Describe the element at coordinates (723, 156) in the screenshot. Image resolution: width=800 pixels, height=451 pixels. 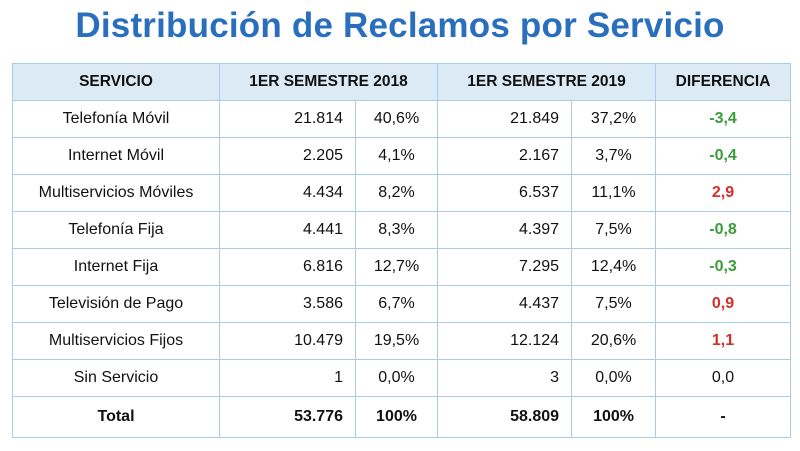
I see `cell-diferencia: -0,4` at that location.